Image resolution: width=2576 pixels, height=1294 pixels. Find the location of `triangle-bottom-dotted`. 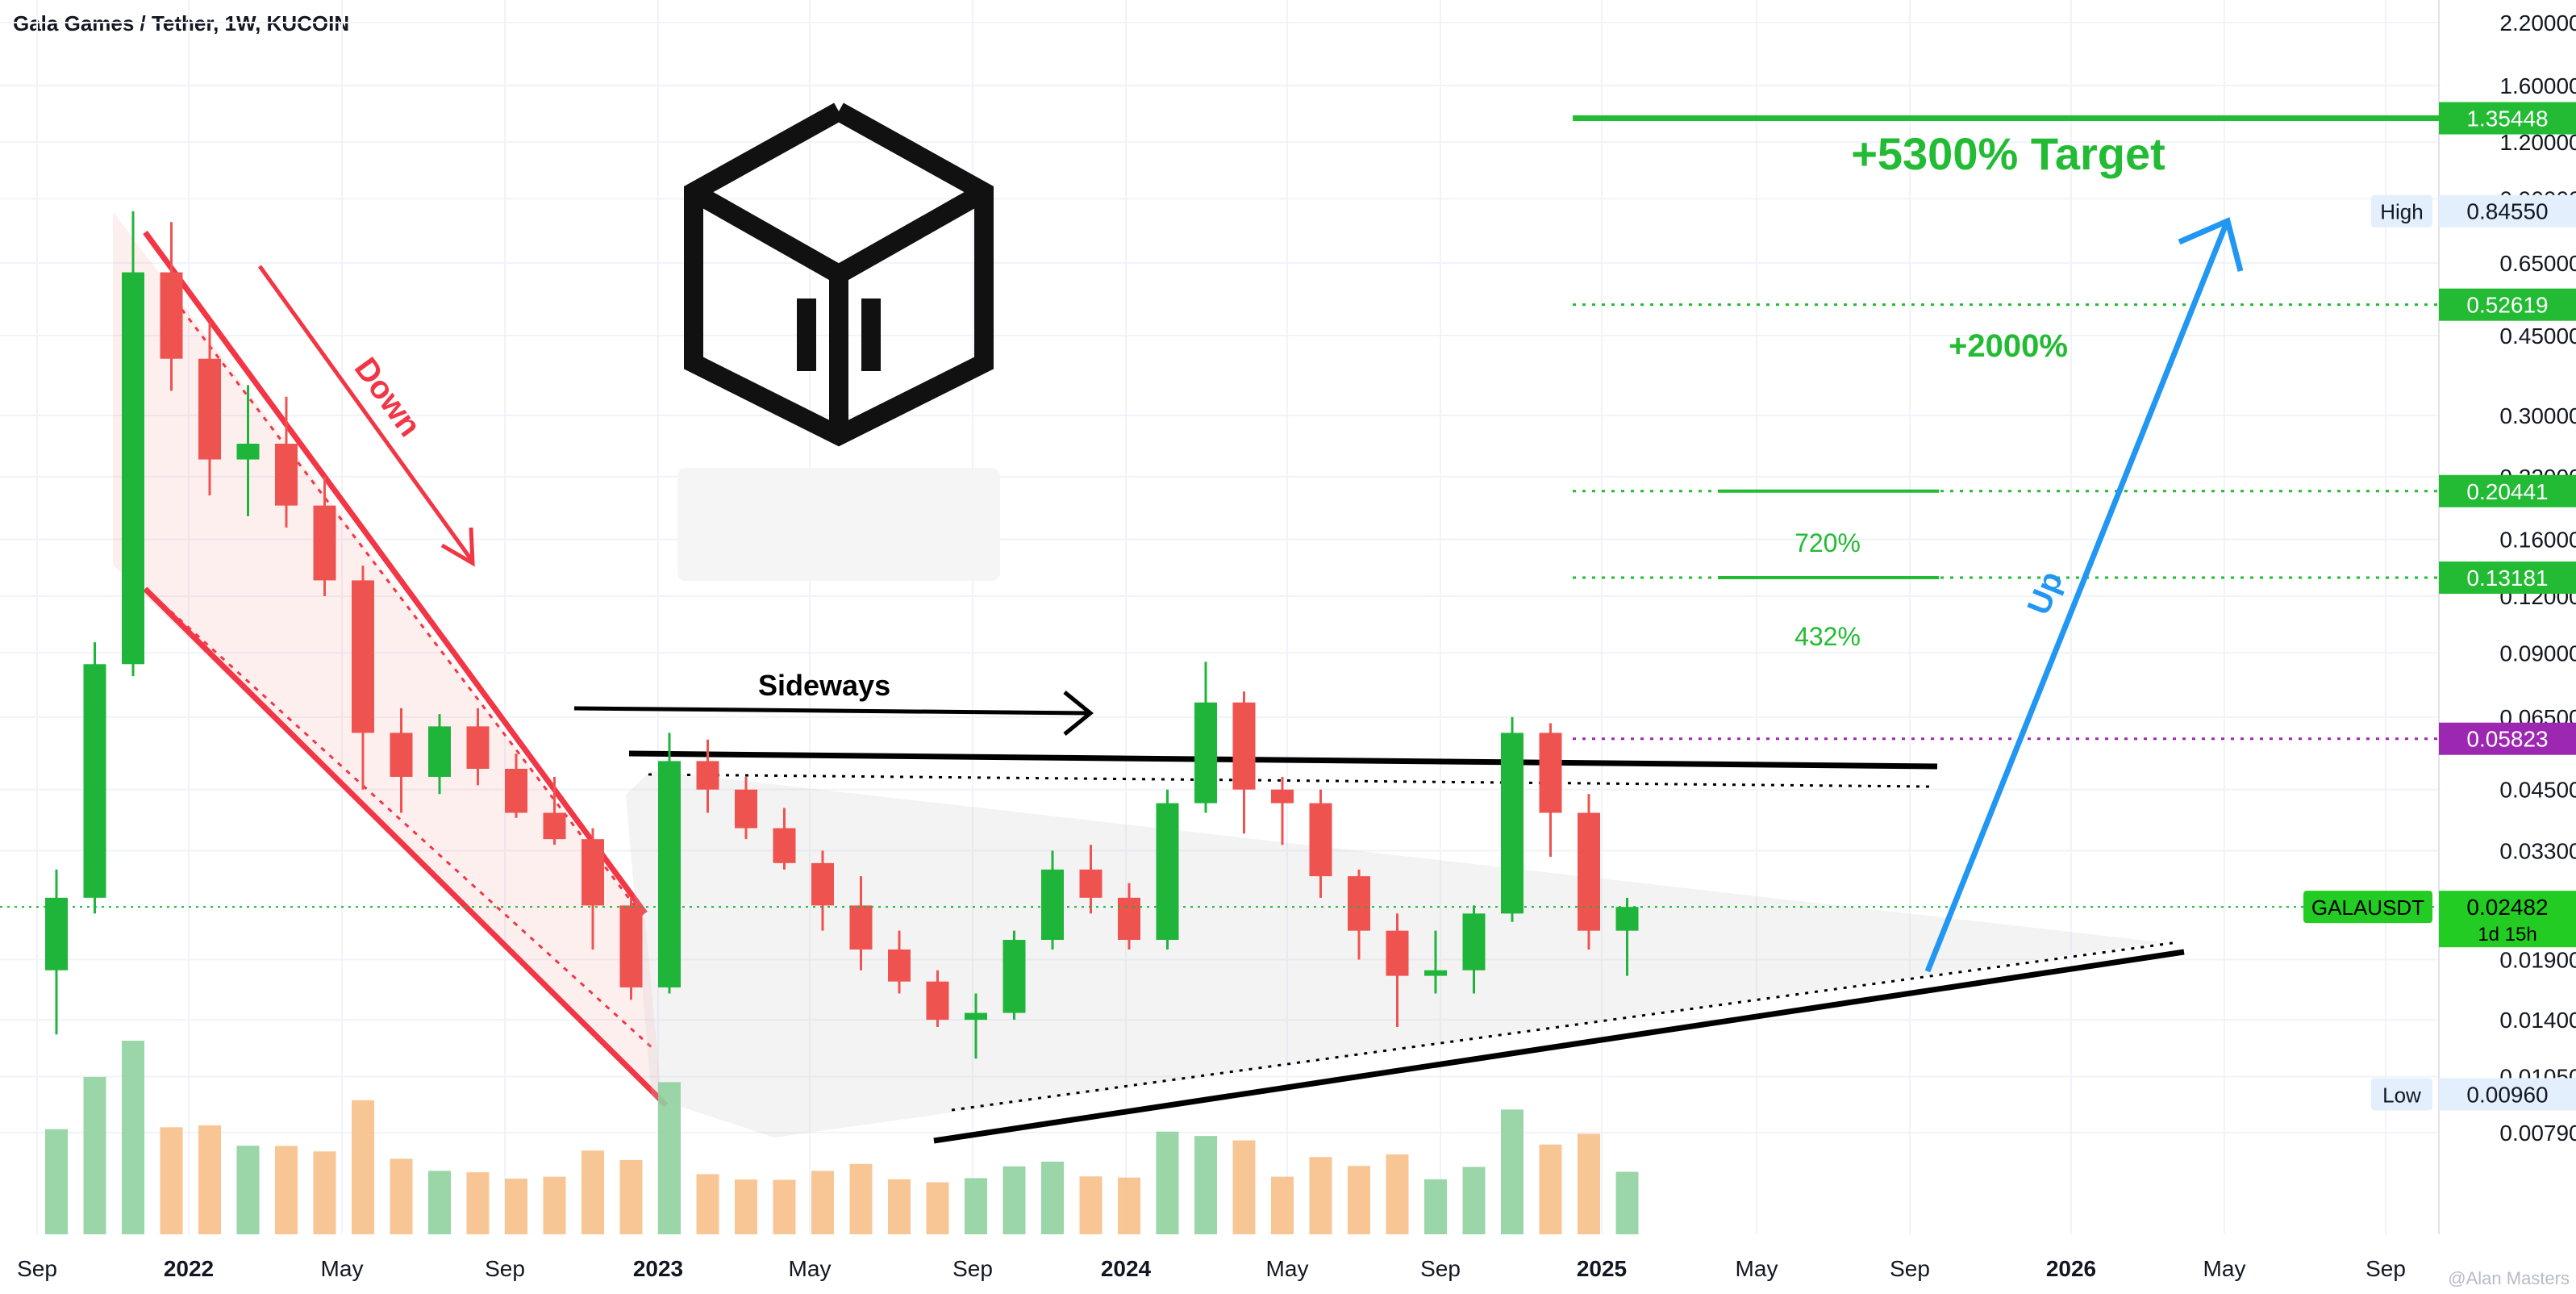

triangle-bottom-dotted is located at coordinates (1564, 1026).